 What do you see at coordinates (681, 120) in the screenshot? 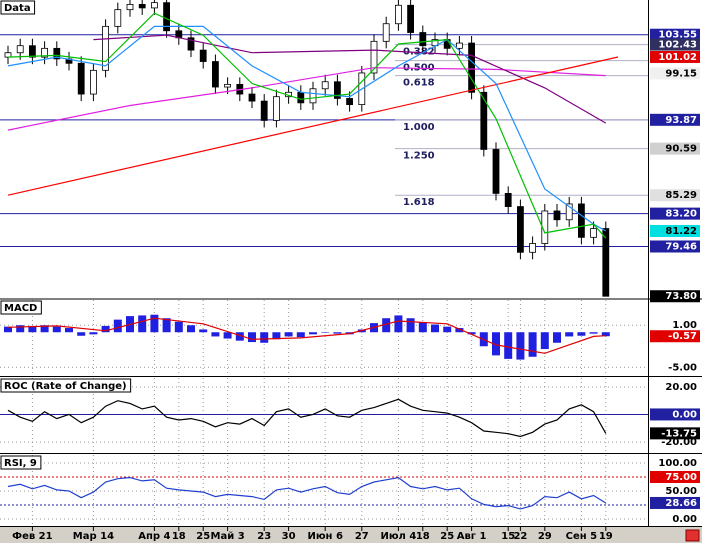
I see `value-tag-label: 93.87` at bounding box center [681, 120].